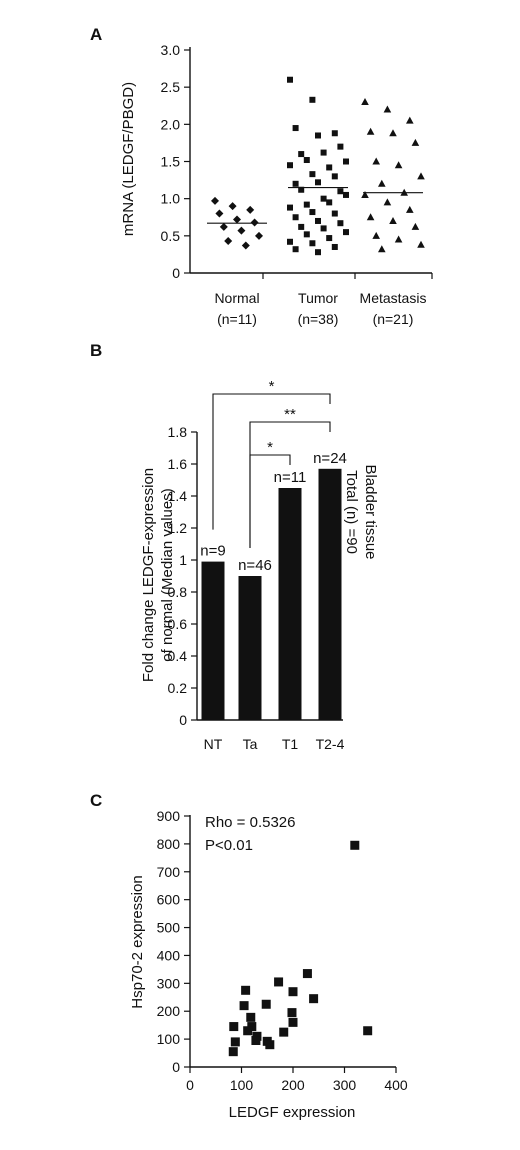 The height and width of the screenshot is (1150, 520). Describe the element at coordinates (176, 273) in the screenshot. I see `panel-a-y-tick-label: 0` at that location.